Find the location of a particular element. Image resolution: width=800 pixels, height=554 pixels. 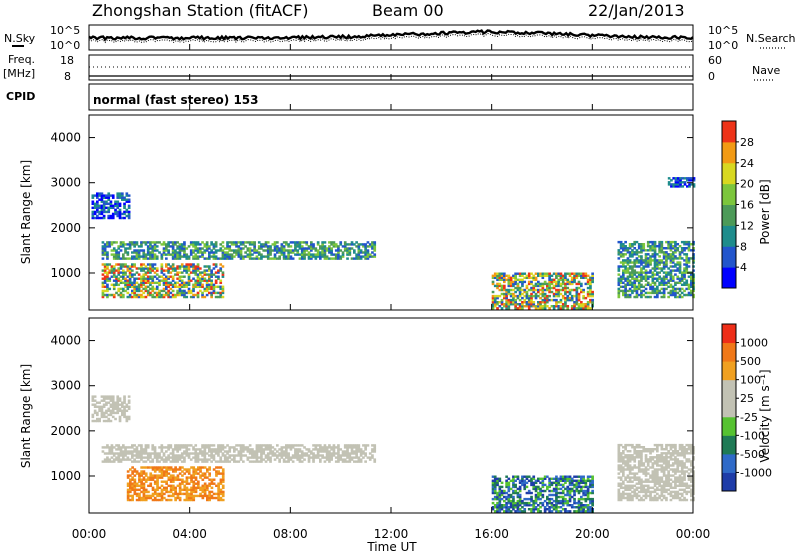

colorbar-segment is located at coordinates (729, 278).